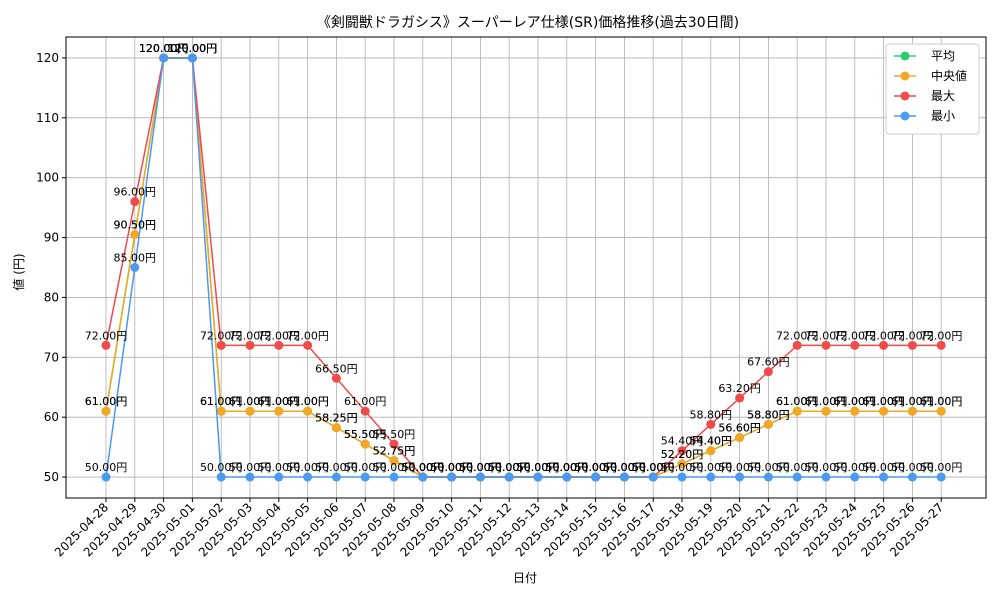 The width and height of the screenshot is (1000, 600). What do you see at coordinates (711, 441) in the screenshot?
I see `data-label: 54.40円` at bounding box center [711, 441].